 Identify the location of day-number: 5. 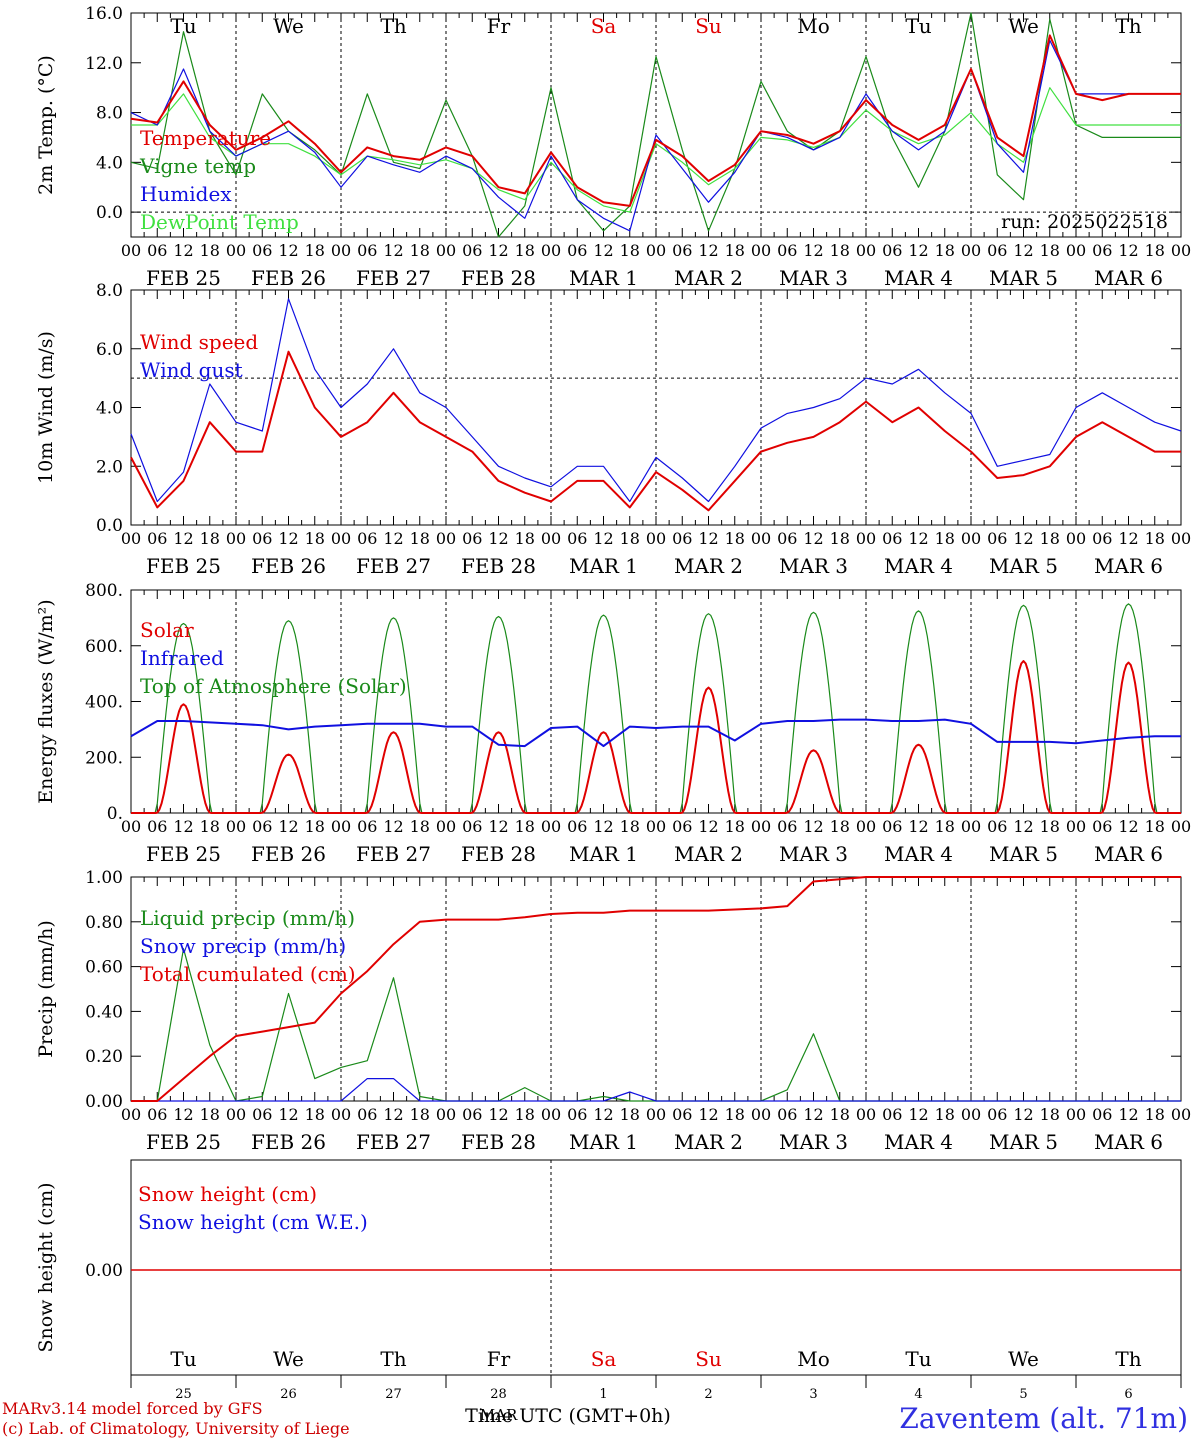
(1023, 1394).